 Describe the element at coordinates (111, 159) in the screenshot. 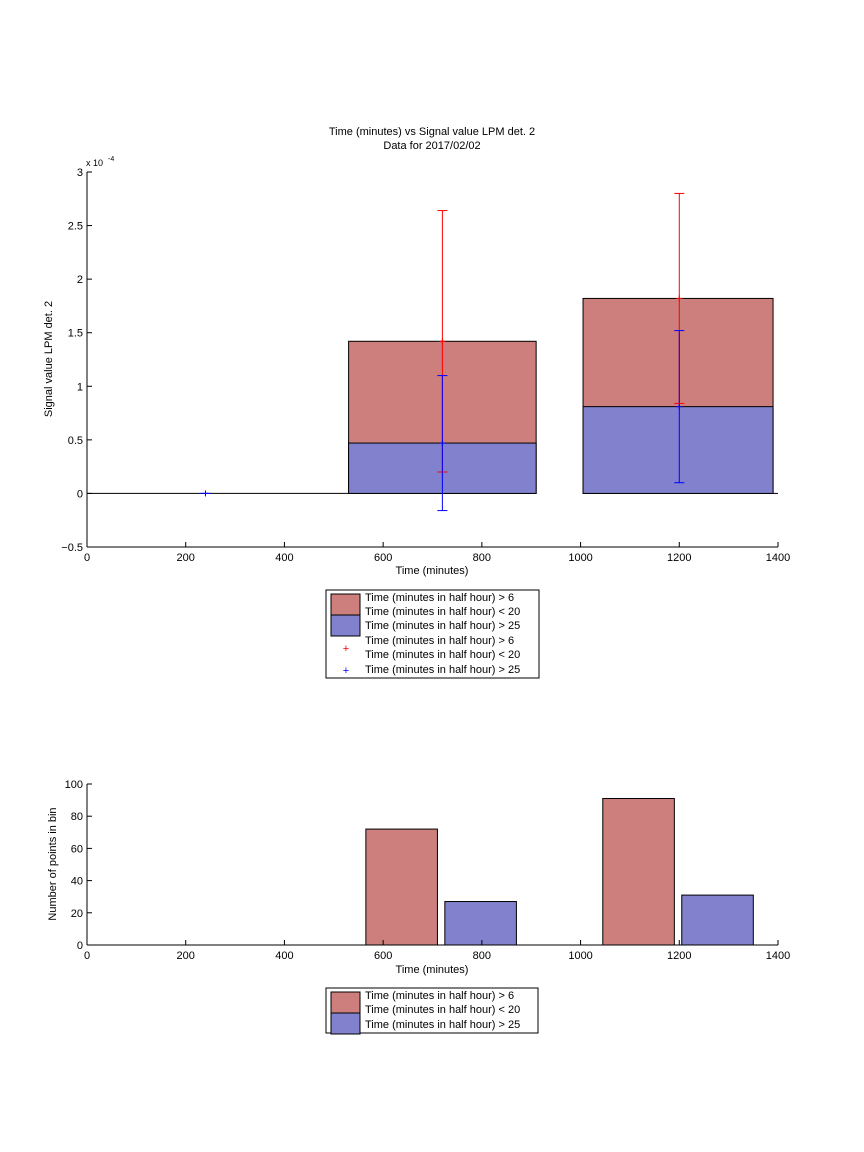

I see `y-scale-exponent: -4` at that location.